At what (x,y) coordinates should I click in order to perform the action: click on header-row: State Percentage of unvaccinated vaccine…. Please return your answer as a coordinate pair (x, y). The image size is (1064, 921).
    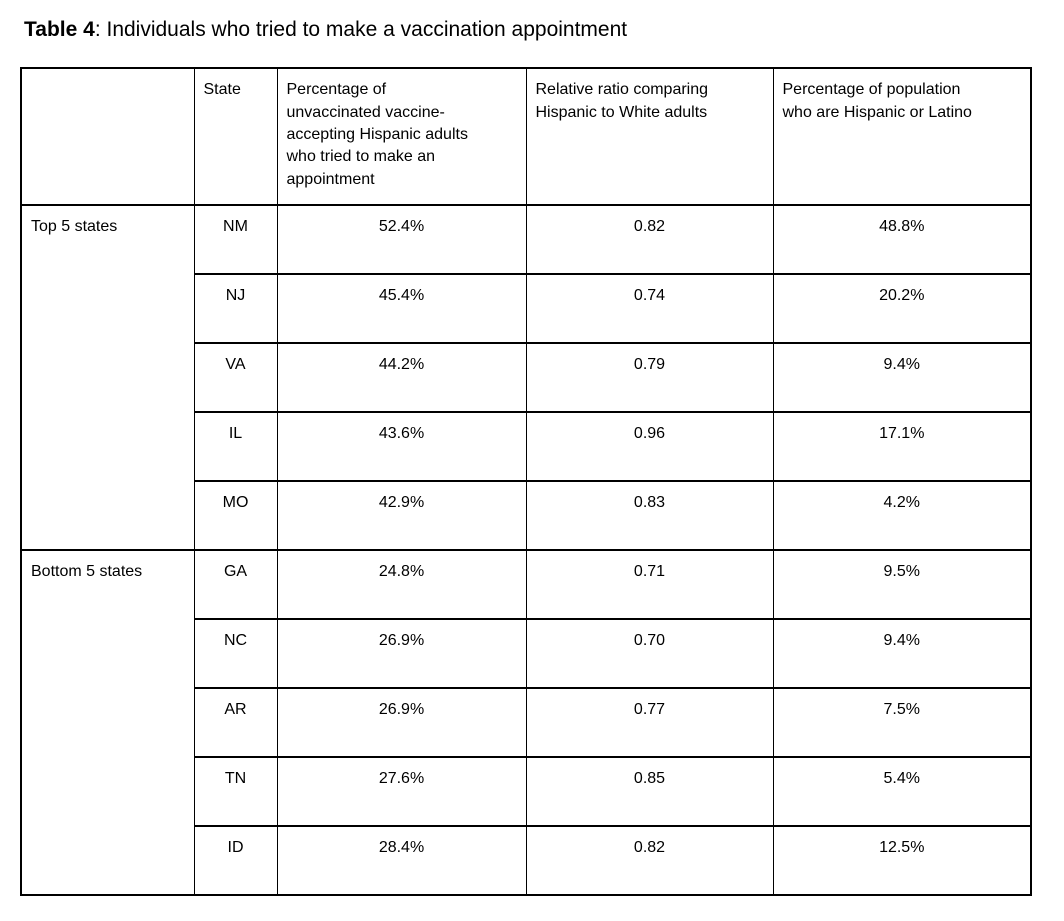
    Looking at the image, I should click on (526, 137).